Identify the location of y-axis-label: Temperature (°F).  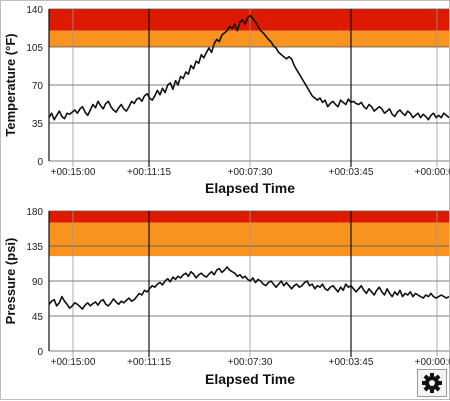
(10, 84).